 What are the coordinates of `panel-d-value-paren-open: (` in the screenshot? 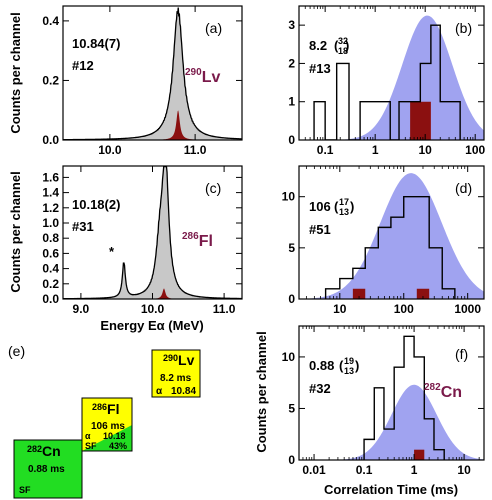 It's located at (336, 206).